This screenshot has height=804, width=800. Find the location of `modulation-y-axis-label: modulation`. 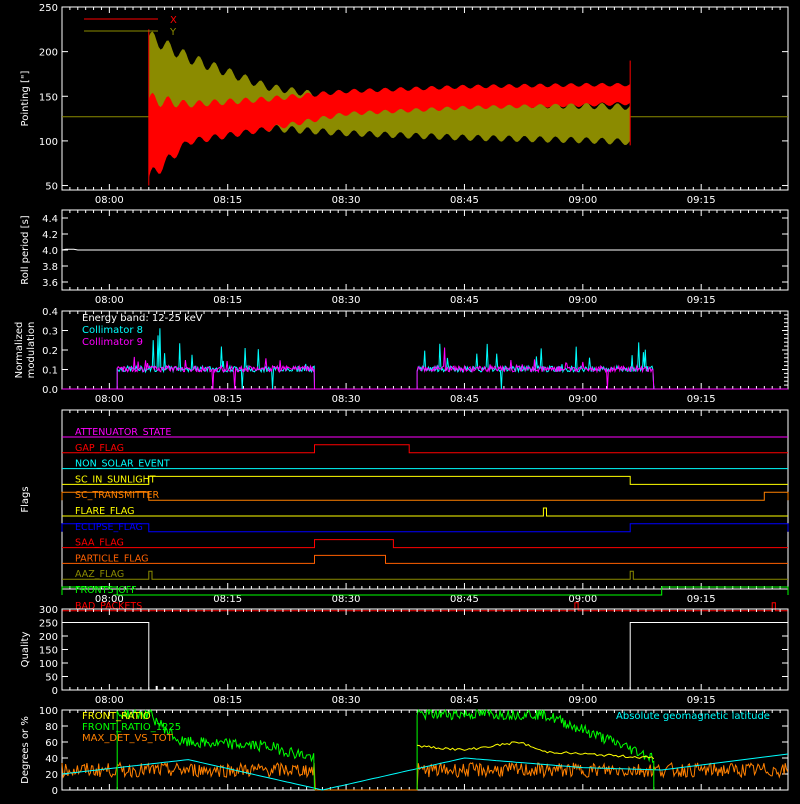

modulation-y-axis-label: modulation is located at coordinates (31, 350).